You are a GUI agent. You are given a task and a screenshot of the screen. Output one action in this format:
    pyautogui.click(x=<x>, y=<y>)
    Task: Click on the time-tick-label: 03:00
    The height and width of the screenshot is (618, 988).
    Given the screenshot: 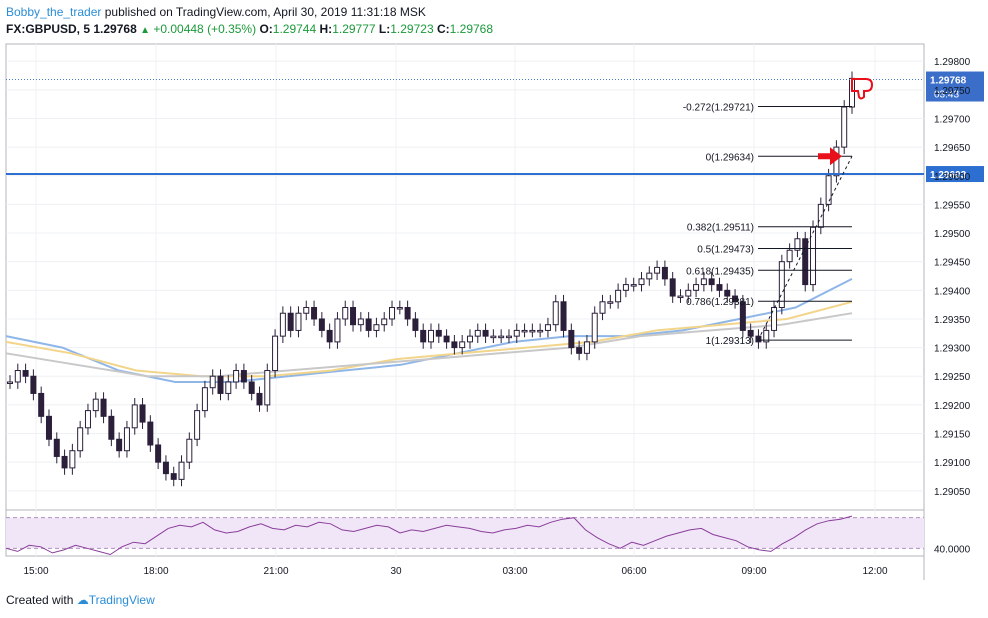 What is the action you would take?
    pyautogui.click(x=514, y=571)
    